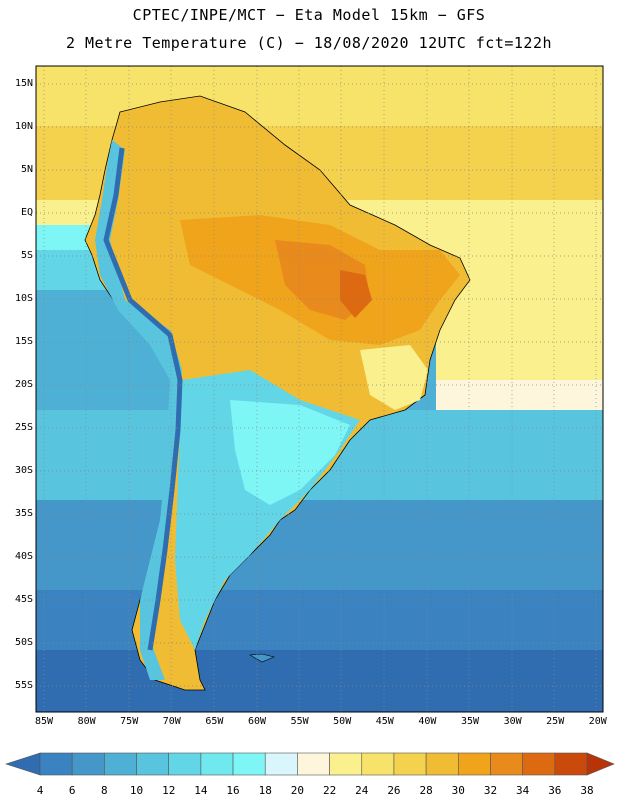  I want to click on colorbar-label: 32, so click(490, 790).